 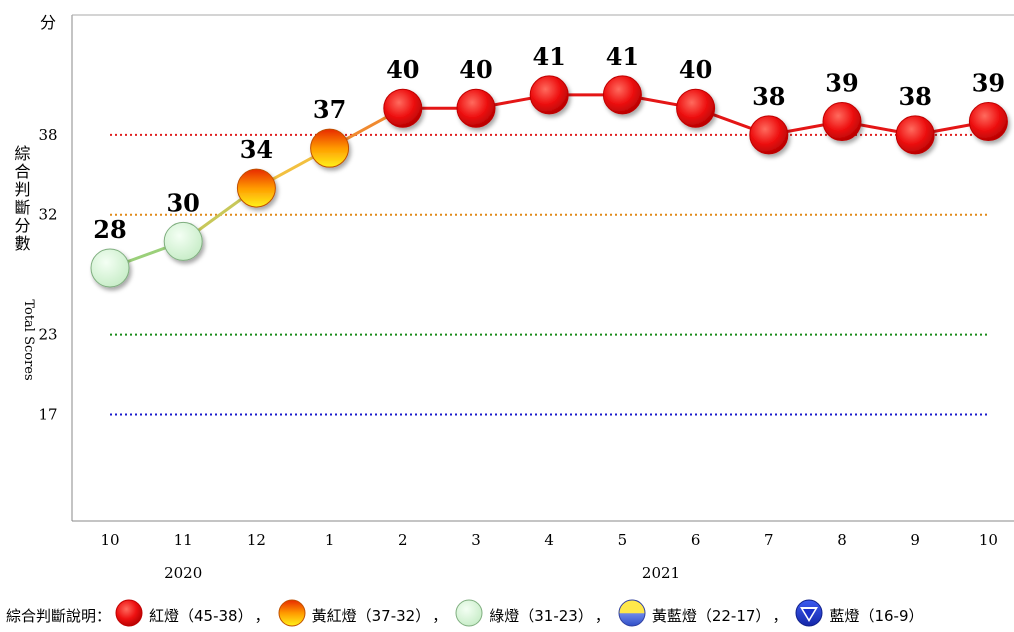 What do you see at coordinates (541, 615) in the screenshot?
I see `legend-label: 綠燈（31-23）` at bounding box center [541, 615].